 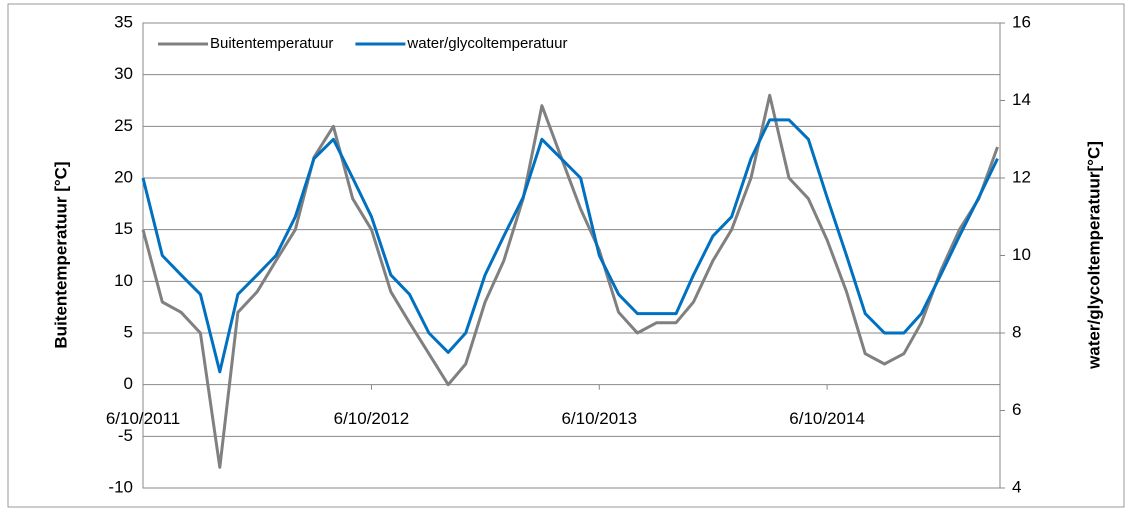 I want to click on legend-label: Buitentemperatuur, so click(x=271, y=43).